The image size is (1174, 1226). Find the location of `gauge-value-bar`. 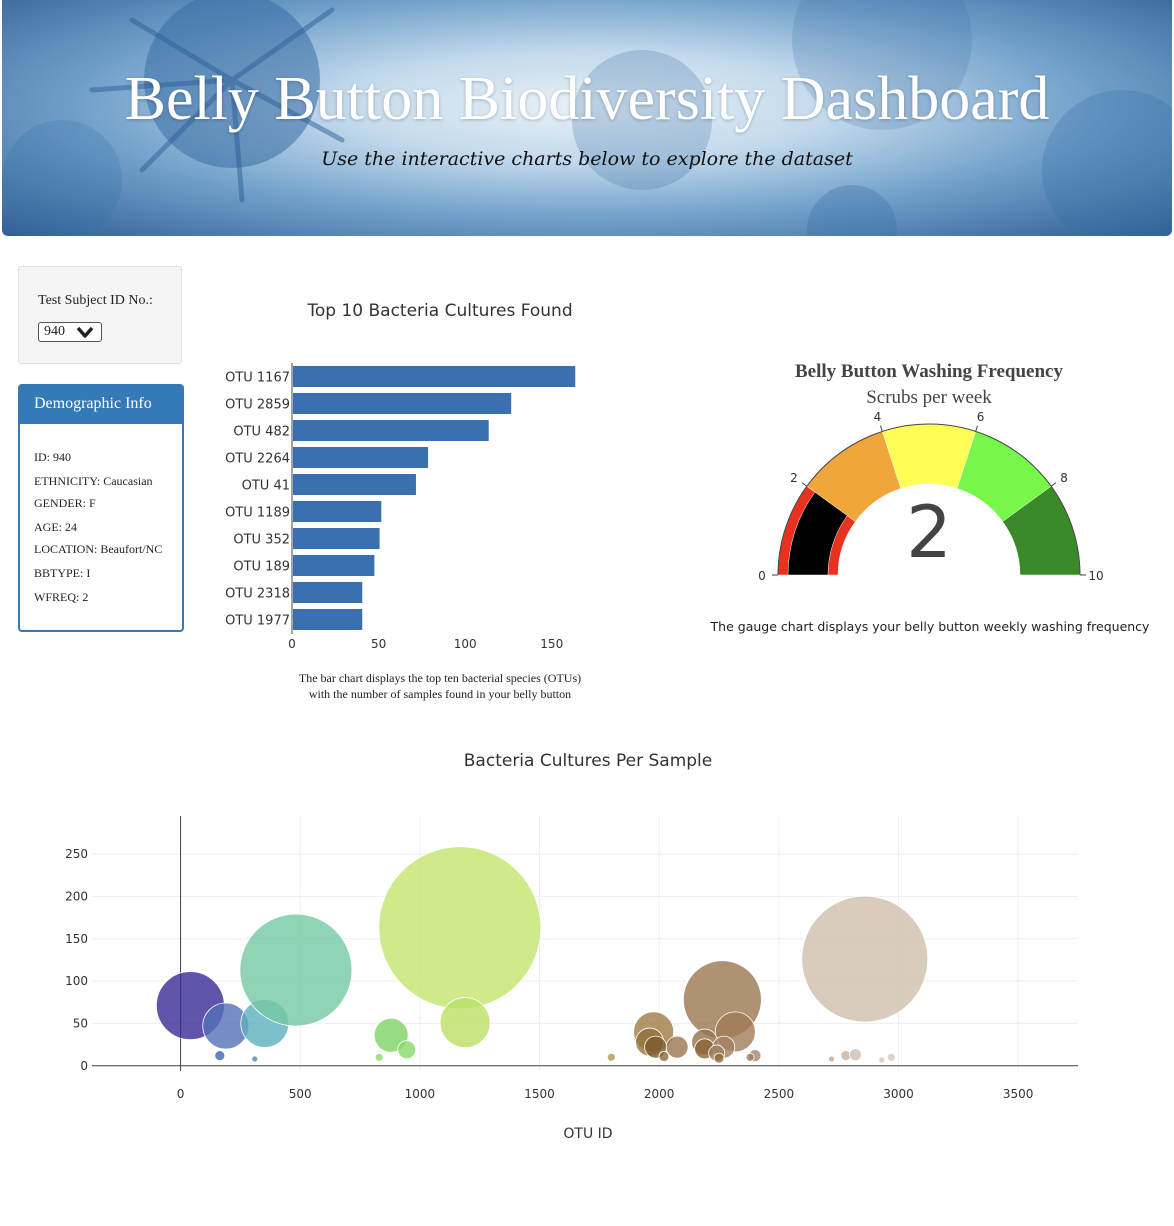

gauge-value-bar is located at coordinates (817, 533).